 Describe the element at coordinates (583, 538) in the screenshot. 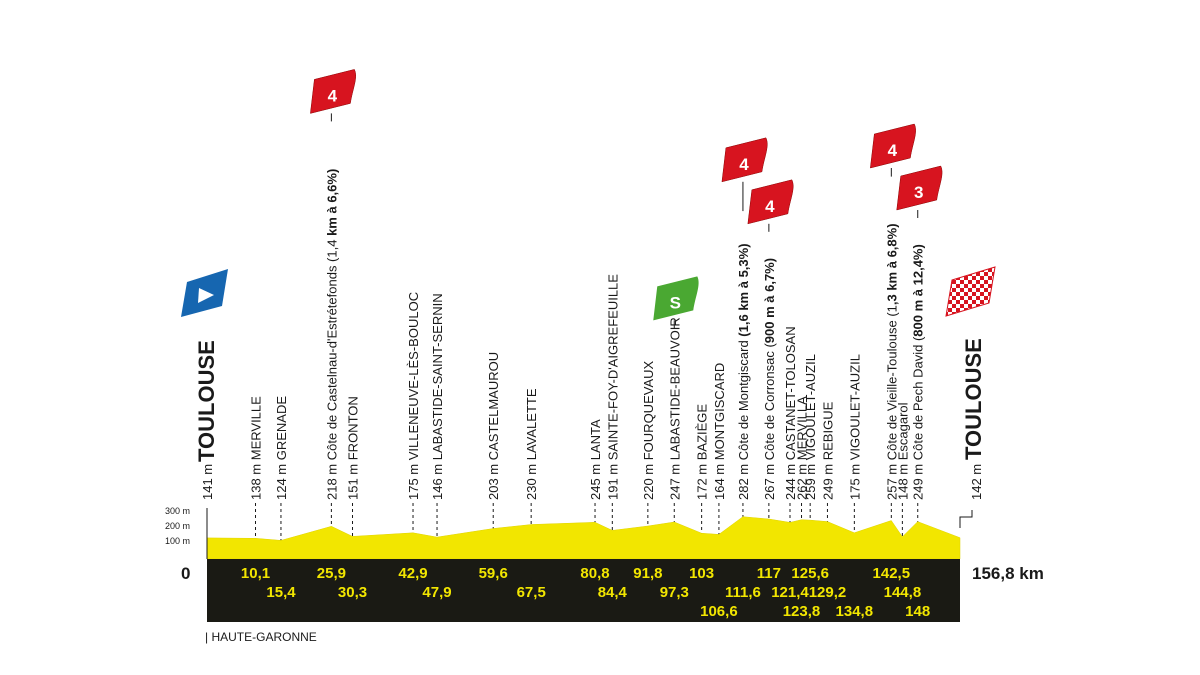

I see `elevation-profile-area` at that location.